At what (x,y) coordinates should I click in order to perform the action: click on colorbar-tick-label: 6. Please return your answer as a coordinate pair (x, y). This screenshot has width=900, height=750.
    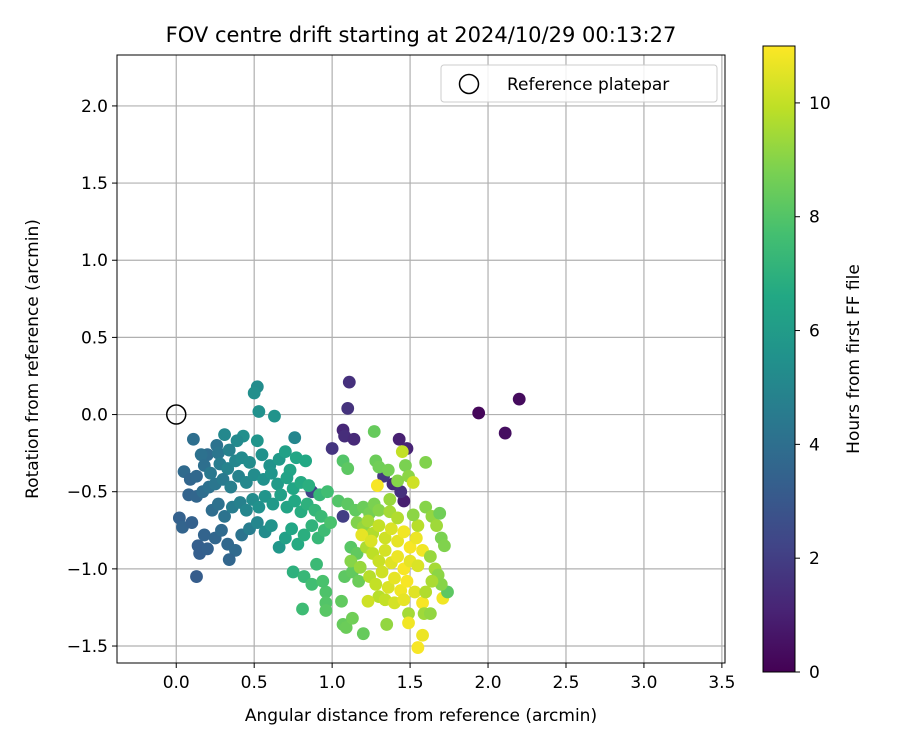
    Looking at the image, I should click on (814, 332).